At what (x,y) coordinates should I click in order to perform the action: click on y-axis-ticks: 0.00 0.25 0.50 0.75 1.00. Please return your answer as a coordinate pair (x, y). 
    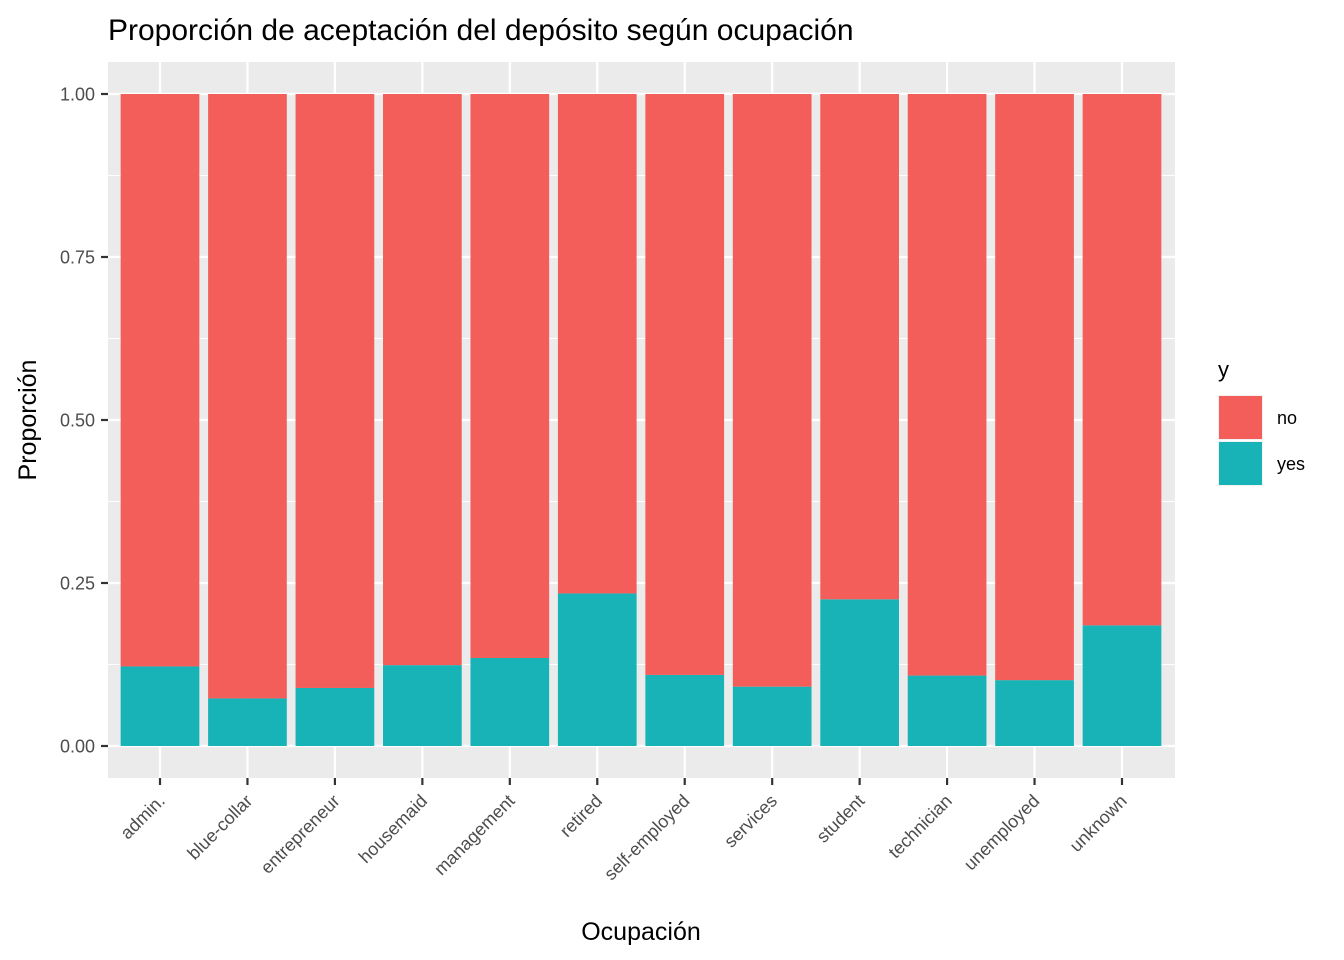
    Looking at the image, I should click on (84, 421).